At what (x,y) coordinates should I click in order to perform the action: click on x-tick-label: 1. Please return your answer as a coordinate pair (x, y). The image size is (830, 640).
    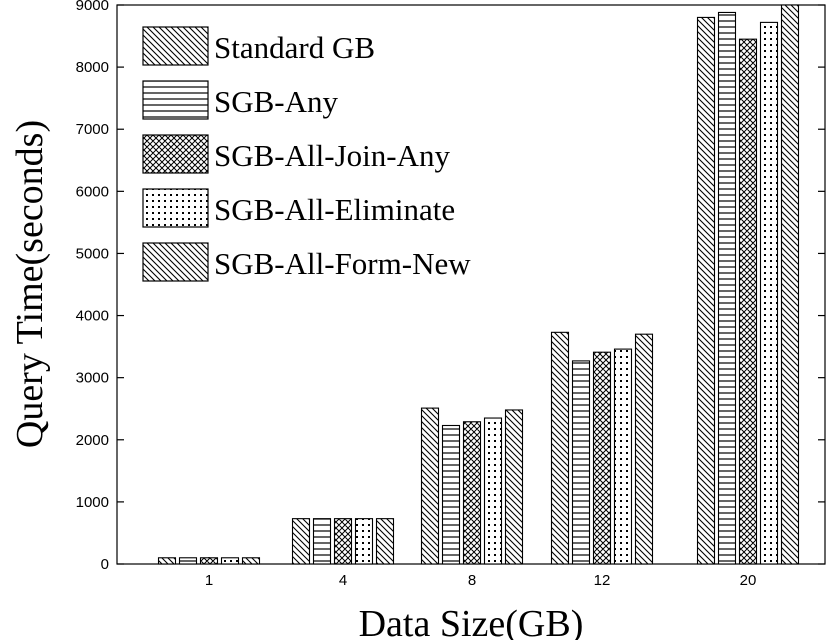
    Looking at the image, I should click on (209, 580).